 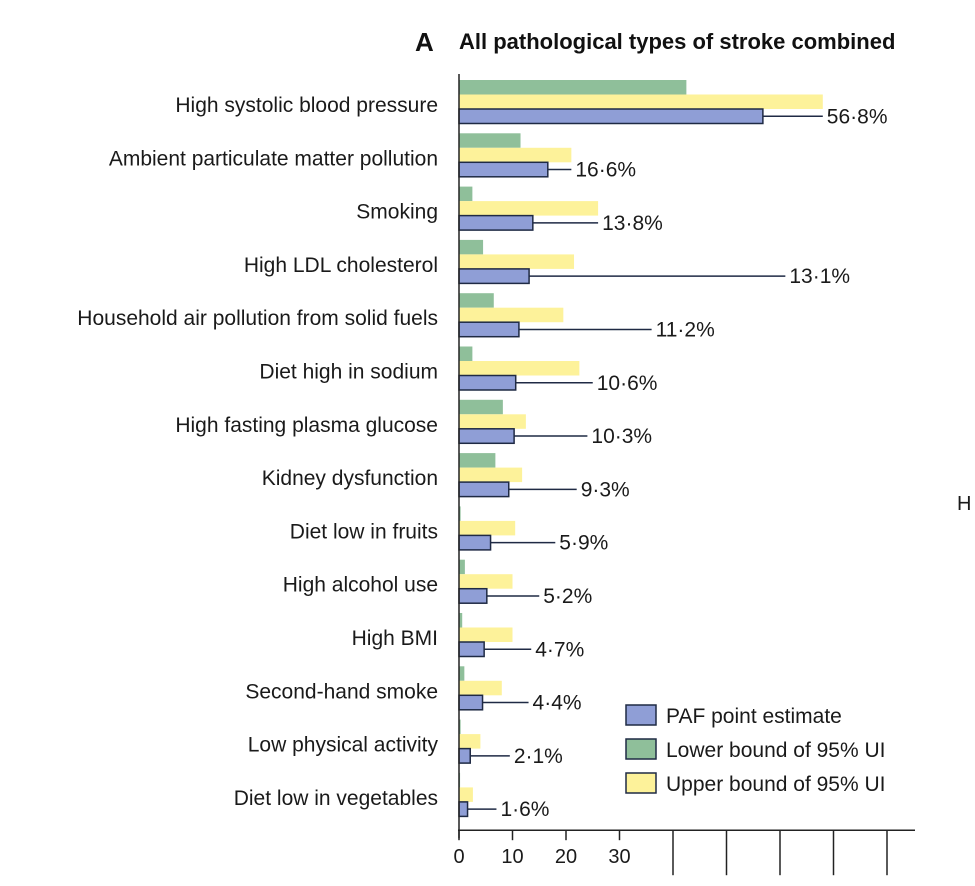 What do you see at coordinates (458, 370) in the screenshot?
I see `category-row: Diet high in sodium 10·6%` at bounding box center [458, 370].